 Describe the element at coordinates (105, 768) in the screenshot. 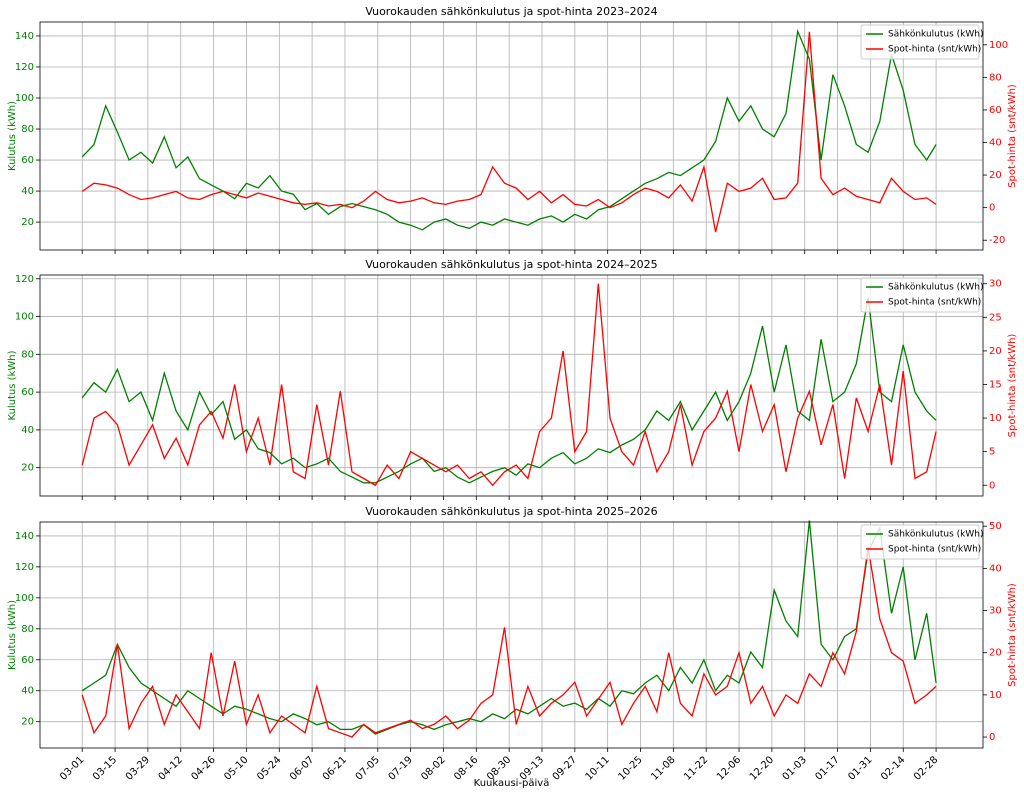

I see `x-tick-label: 03-15` at that location.